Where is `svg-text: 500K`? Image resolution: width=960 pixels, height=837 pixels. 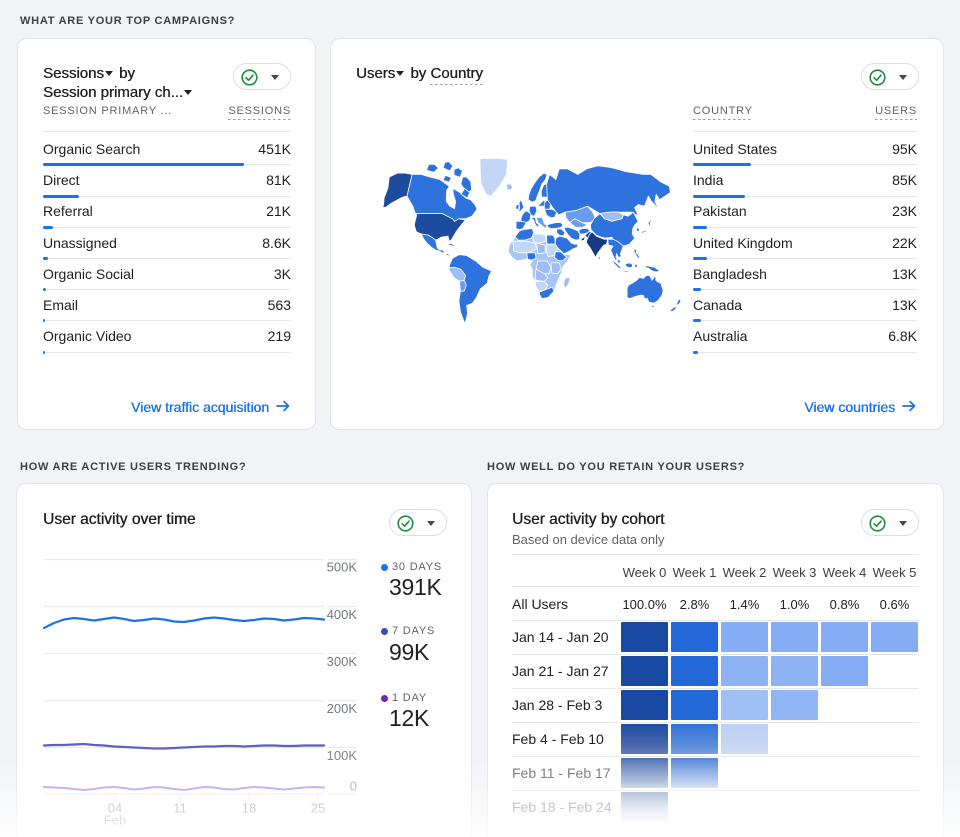
svg-text: 500K is located at coordinates (342, 567).